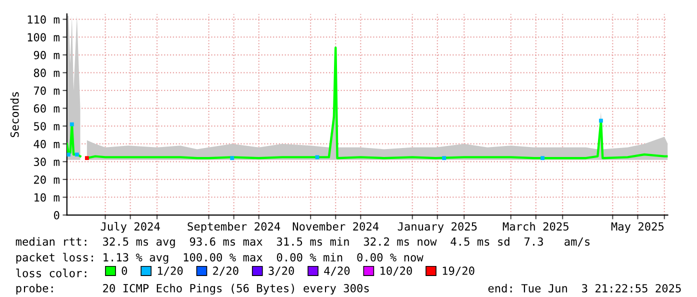 The width and height of the screenshot is (697, 297). Describe the element at coordinates (303, 242) in the screenshot. I see `text: median rtt: 32.5 ms avg 93.6 ms max 31.5 ms min 32.2 ms now 4.5 ms sd 7.3 am/s` at that location.